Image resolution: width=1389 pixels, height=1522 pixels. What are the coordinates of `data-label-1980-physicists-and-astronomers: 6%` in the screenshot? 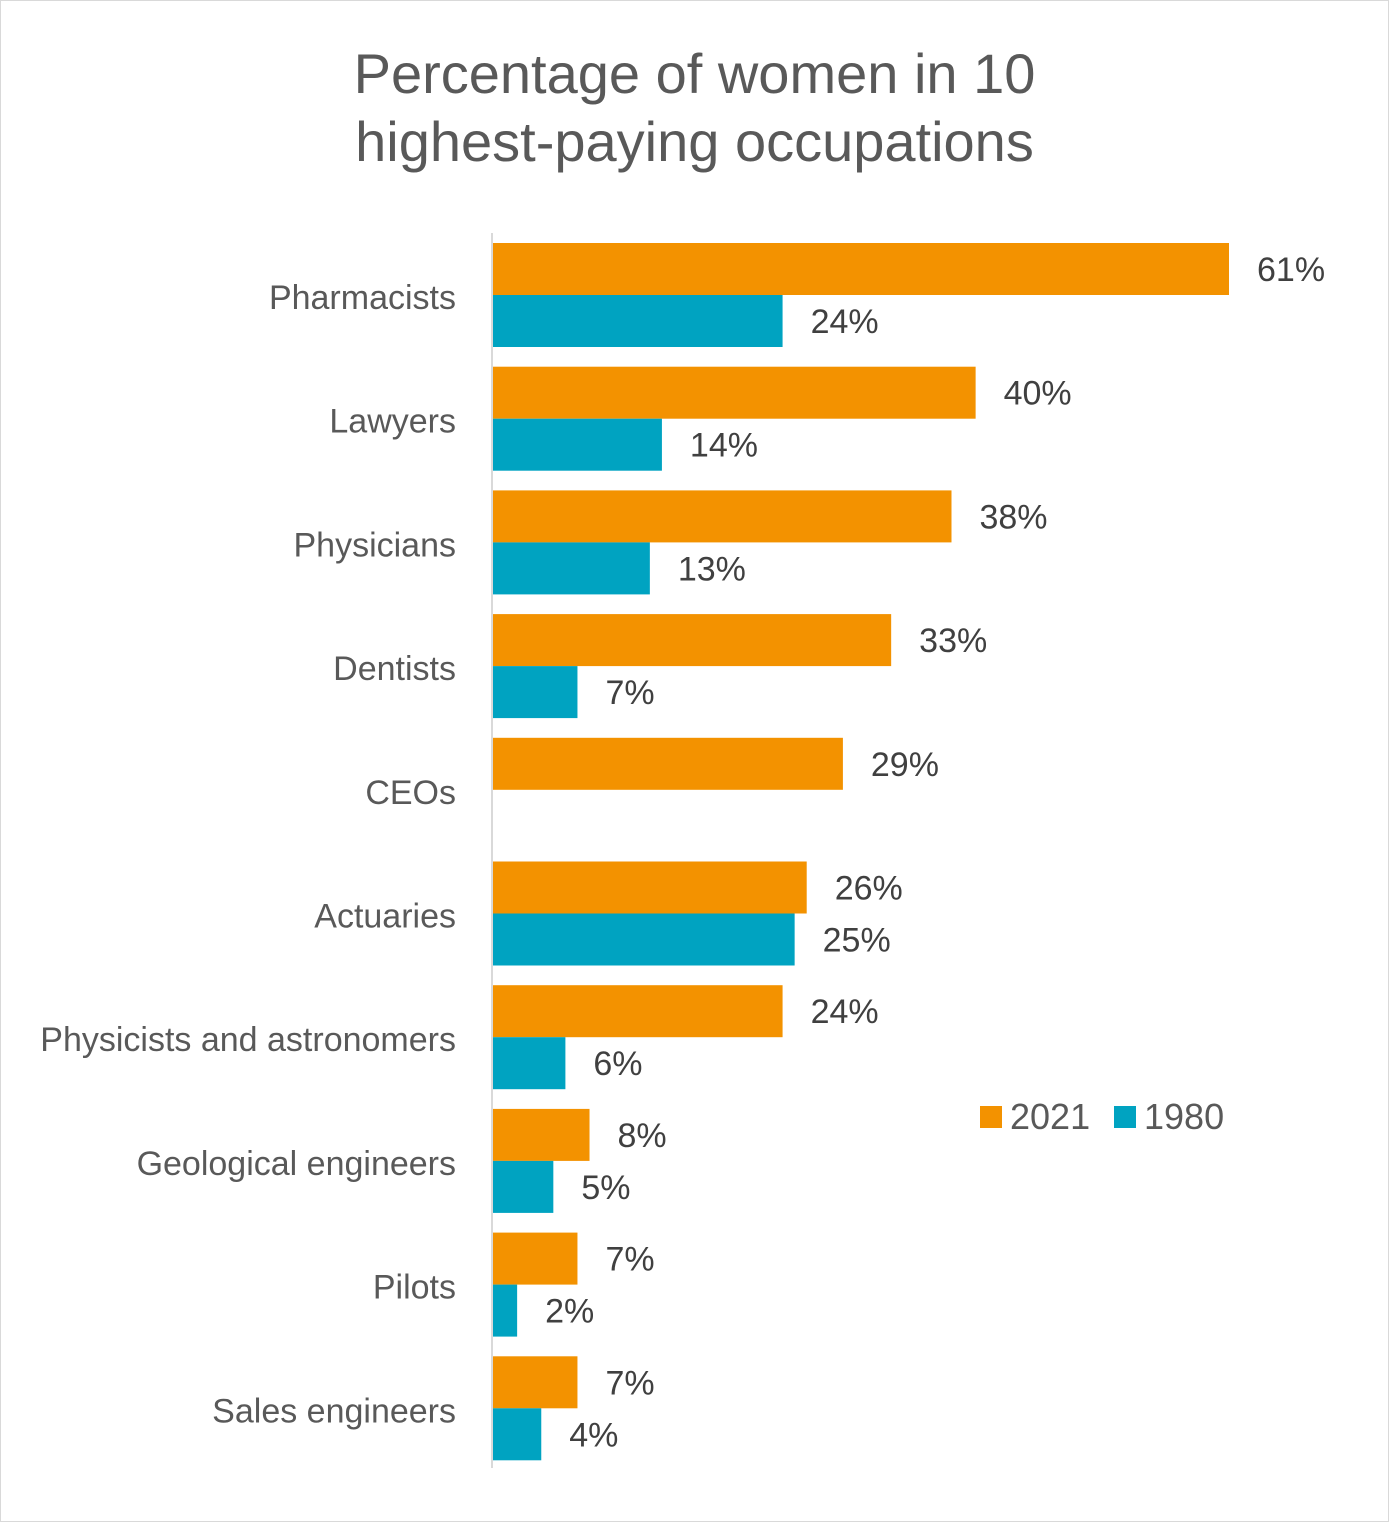 It's located at (617, 1064).